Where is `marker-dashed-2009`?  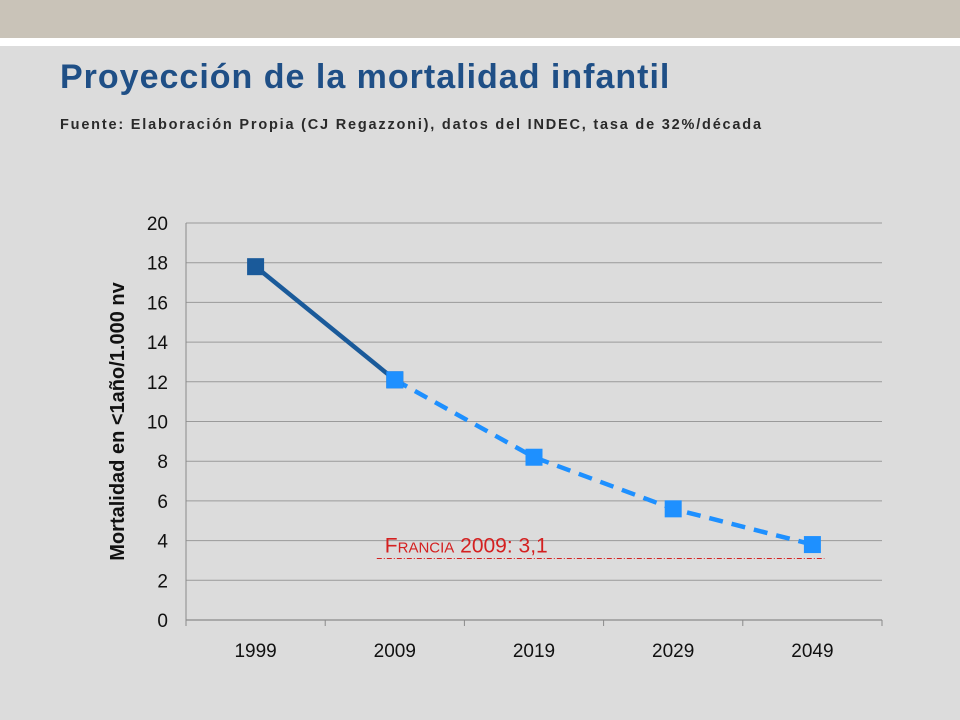
marker-dashed-2009 is located at coordinates (395, 380).